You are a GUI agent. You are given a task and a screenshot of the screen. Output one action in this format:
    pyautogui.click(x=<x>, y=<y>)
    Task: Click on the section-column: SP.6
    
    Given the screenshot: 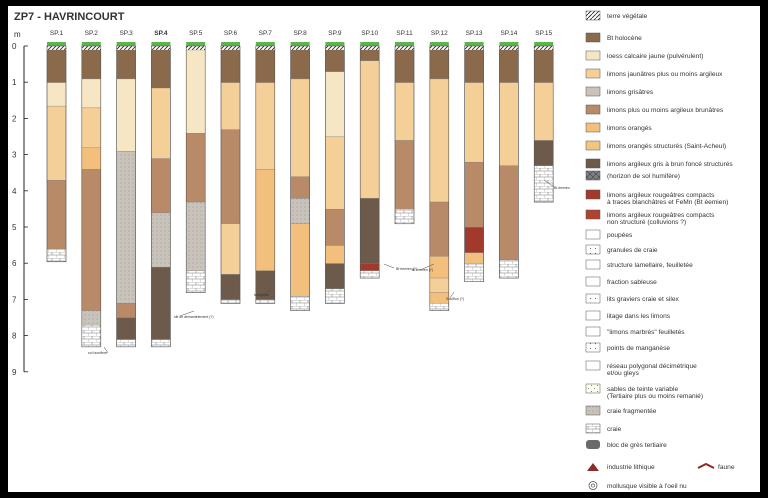 What is the action you would take?
    pyautogui.click(x=230, y=167)
    